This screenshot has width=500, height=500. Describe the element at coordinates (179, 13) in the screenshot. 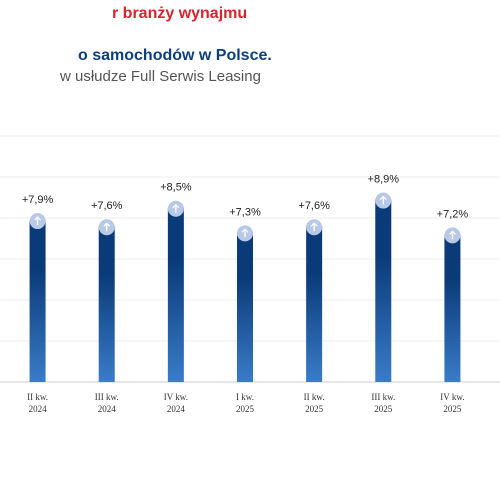

I see `title-line: r branży wynajmu` at that location.